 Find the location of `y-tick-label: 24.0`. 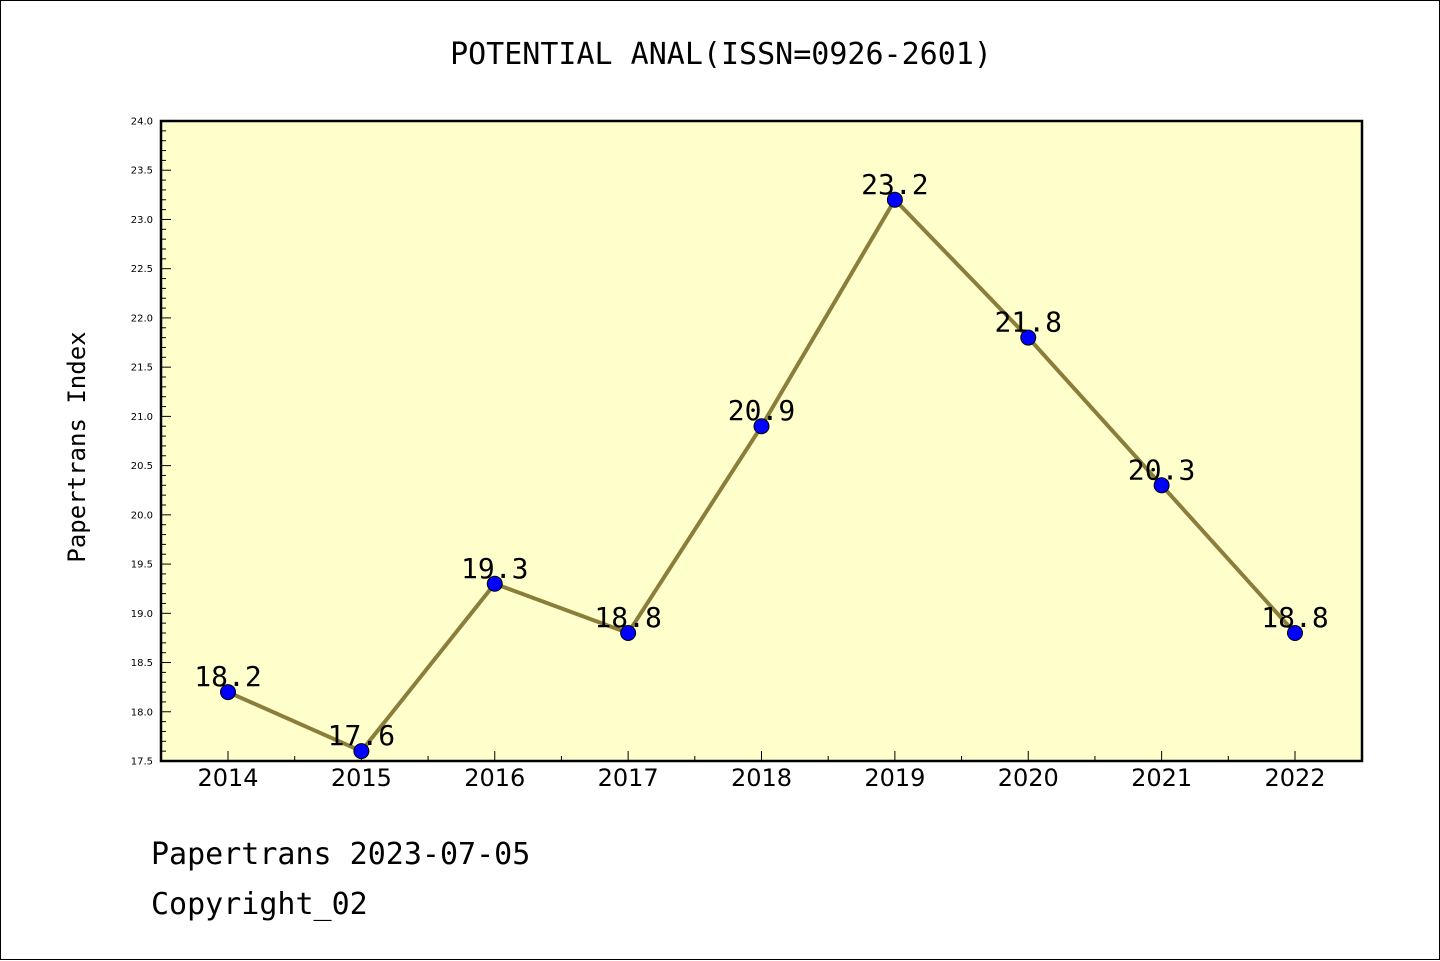

y-tick-label: 24.0 is located at coordinates (142, 122).